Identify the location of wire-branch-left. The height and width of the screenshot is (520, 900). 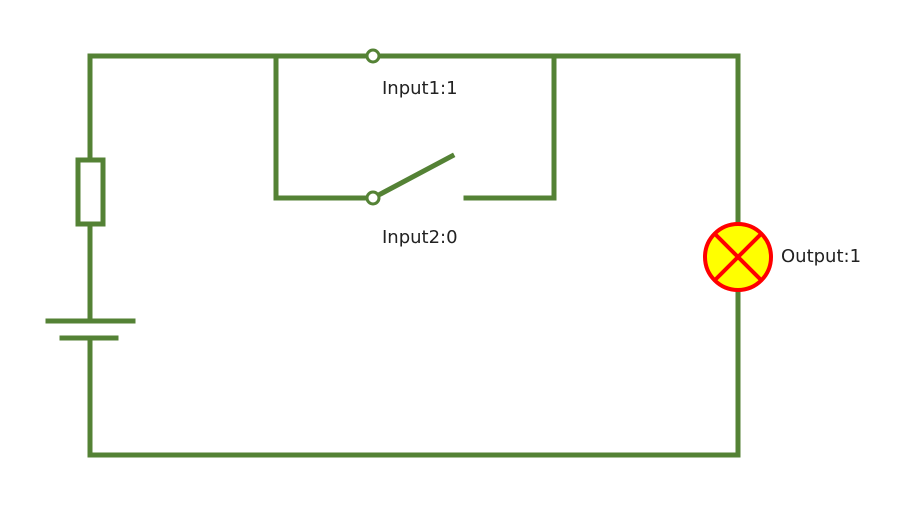
(324, 127).